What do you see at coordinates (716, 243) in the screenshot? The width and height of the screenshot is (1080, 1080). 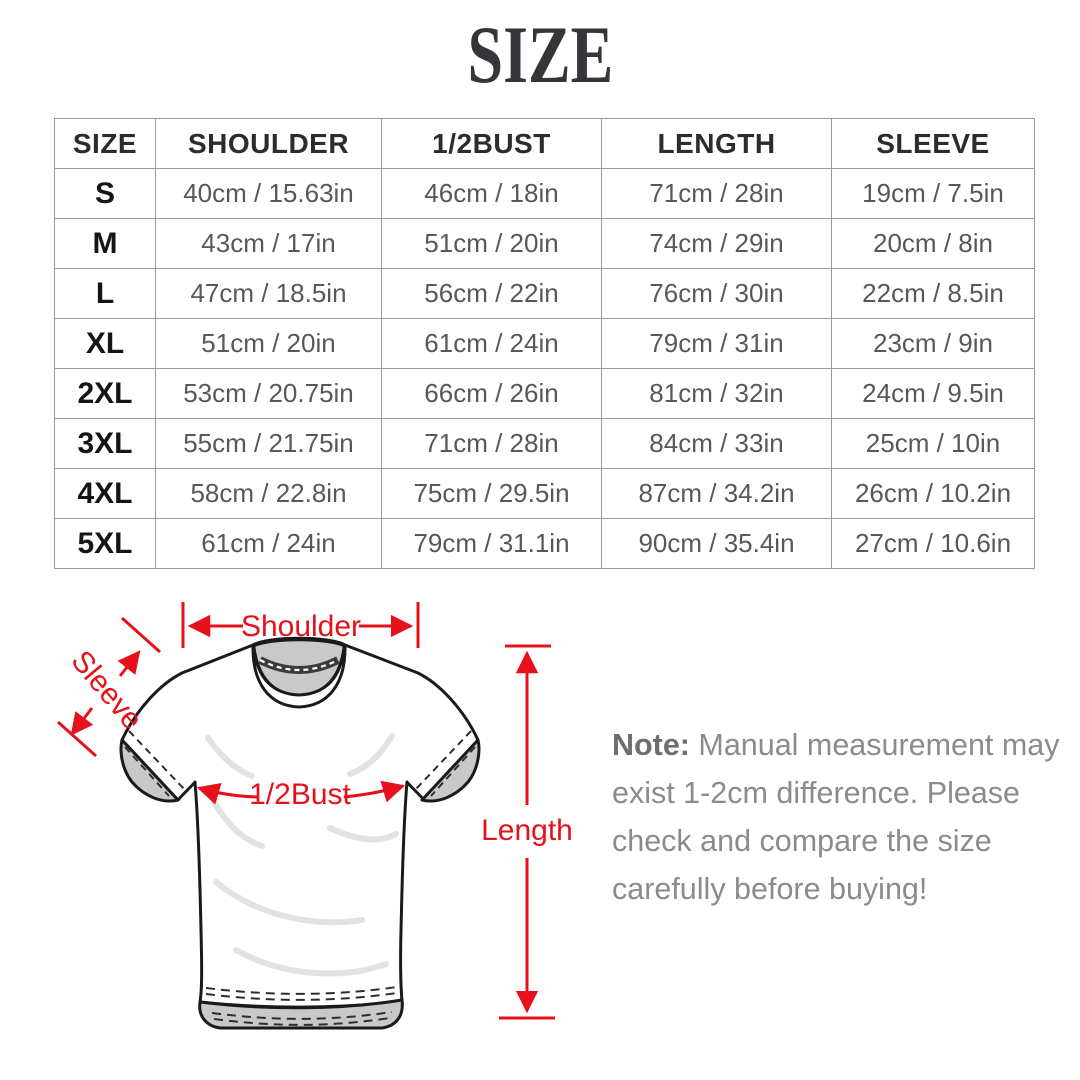 I see `length-cell: 74cm / 29in` at bounding box center [716, 243].